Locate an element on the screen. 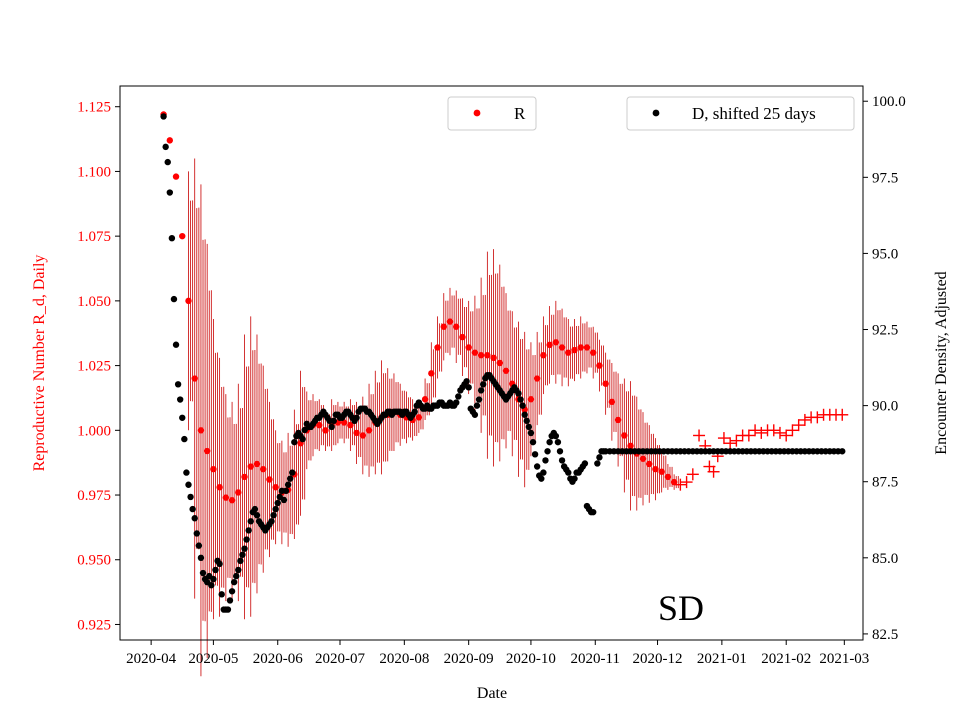 This screenshot has width=960, height=720. left-y-tick-label: 1.125 is located at coordinates (94, 108).